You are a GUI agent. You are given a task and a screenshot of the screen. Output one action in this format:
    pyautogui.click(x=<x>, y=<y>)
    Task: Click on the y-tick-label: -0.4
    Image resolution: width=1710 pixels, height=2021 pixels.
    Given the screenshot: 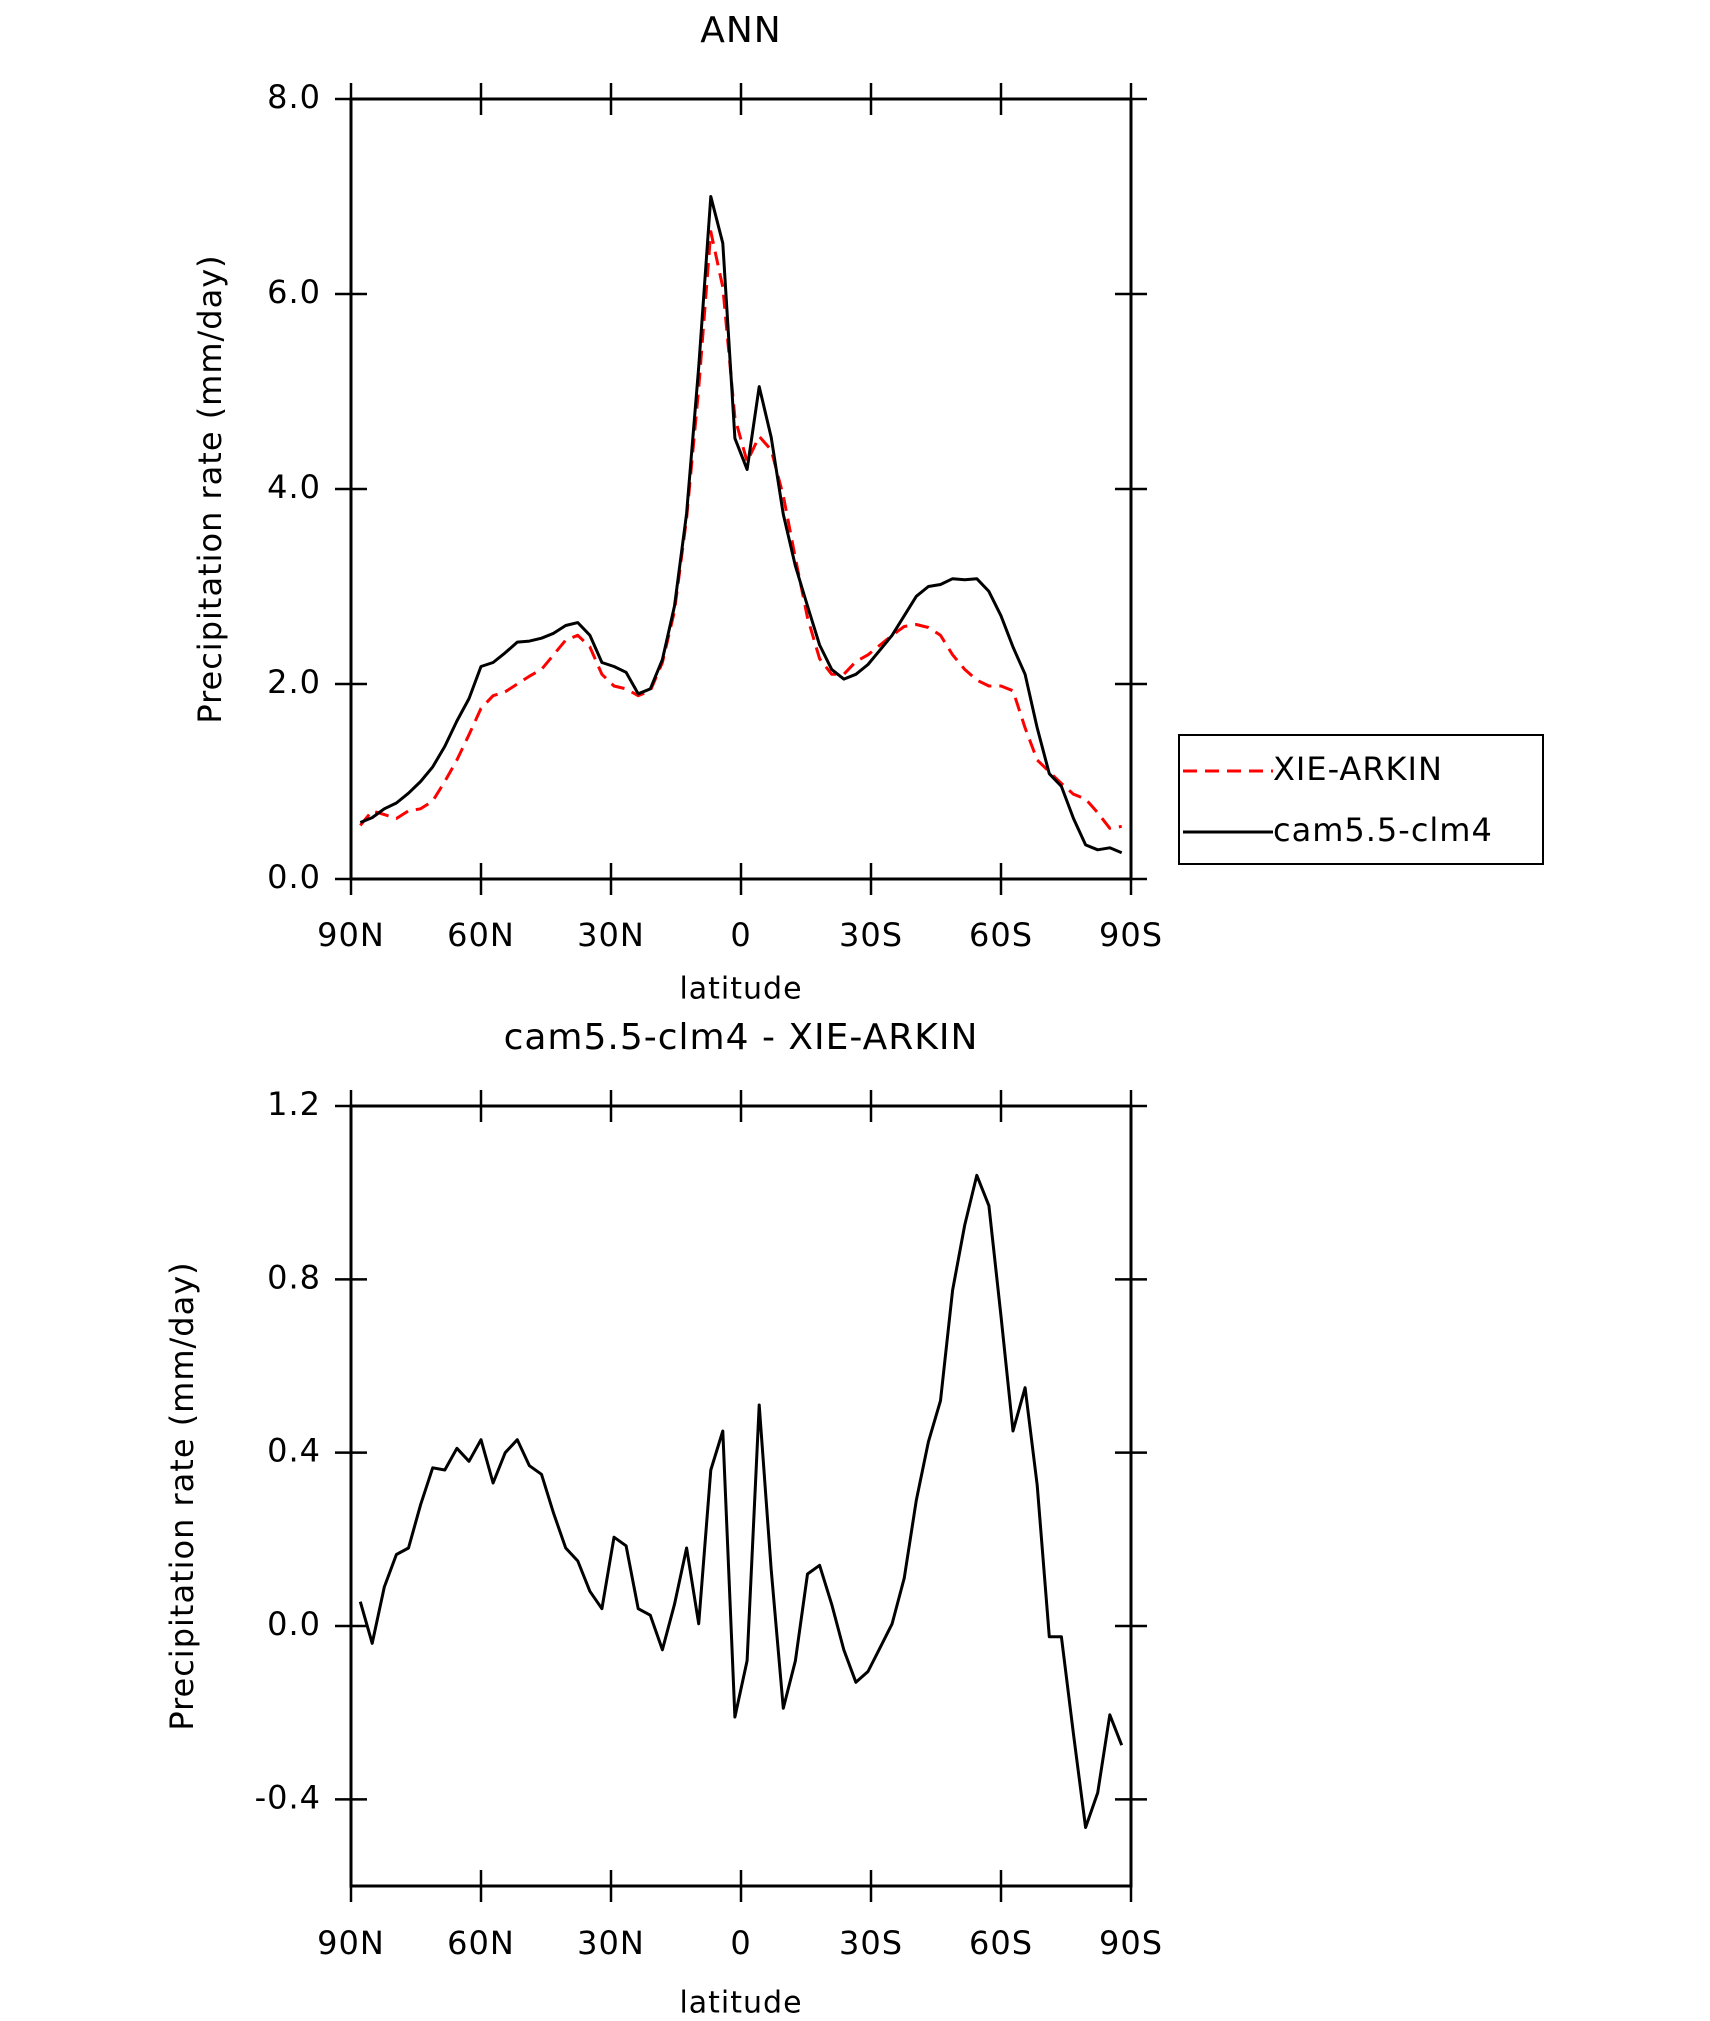 What is the action you would take?
    pyautogui.click(x=288, y=1797)
    